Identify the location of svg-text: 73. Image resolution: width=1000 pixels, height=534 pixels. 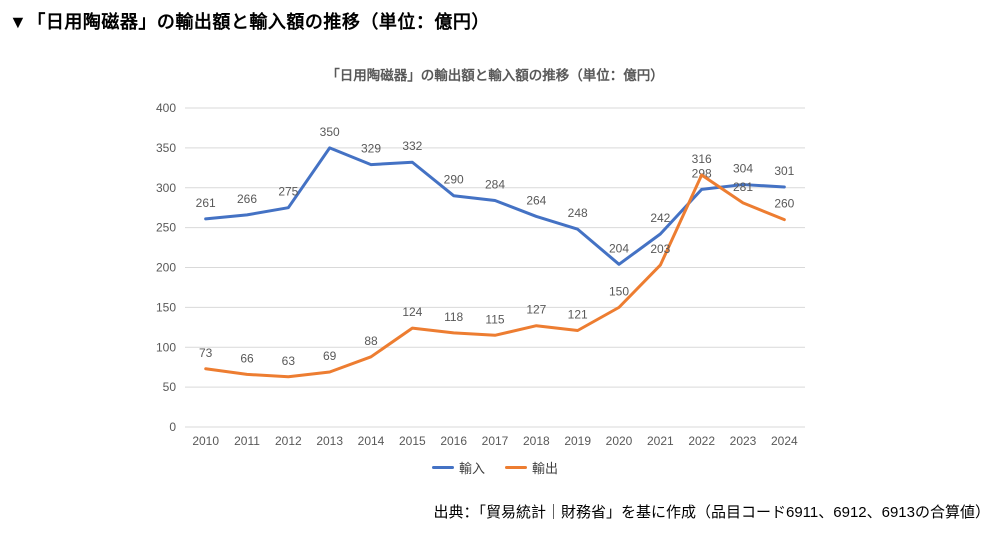
(206, 353).